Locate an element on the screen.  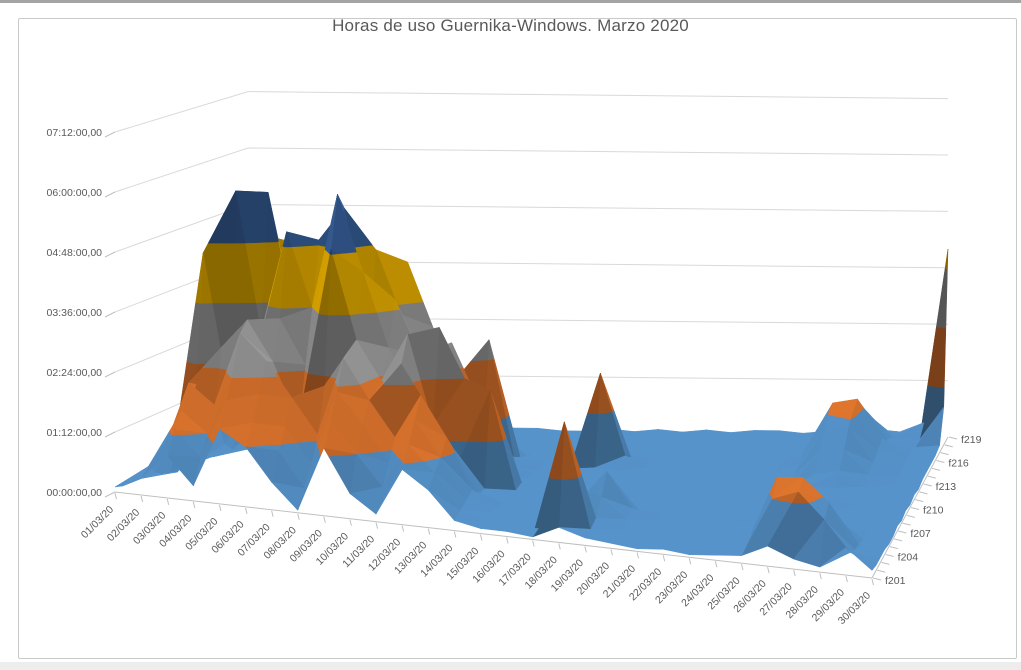
series-axis-label: f201 is located at coordinates (895, 581).